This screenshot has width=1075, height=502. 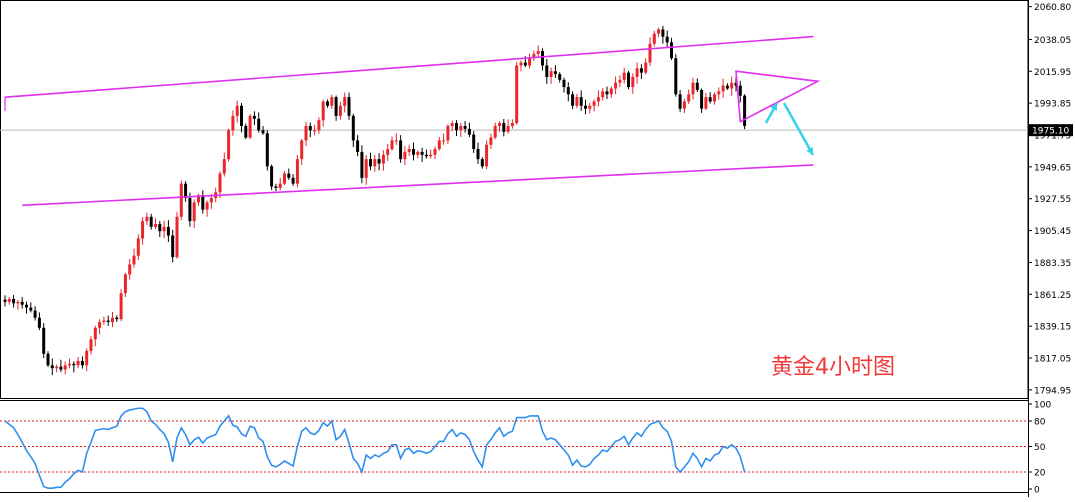 What do you see at coordinates (1052, 73) in the screenshot?
I see `y-tick-label: 2015.95` at bounding box center [1052, 73].